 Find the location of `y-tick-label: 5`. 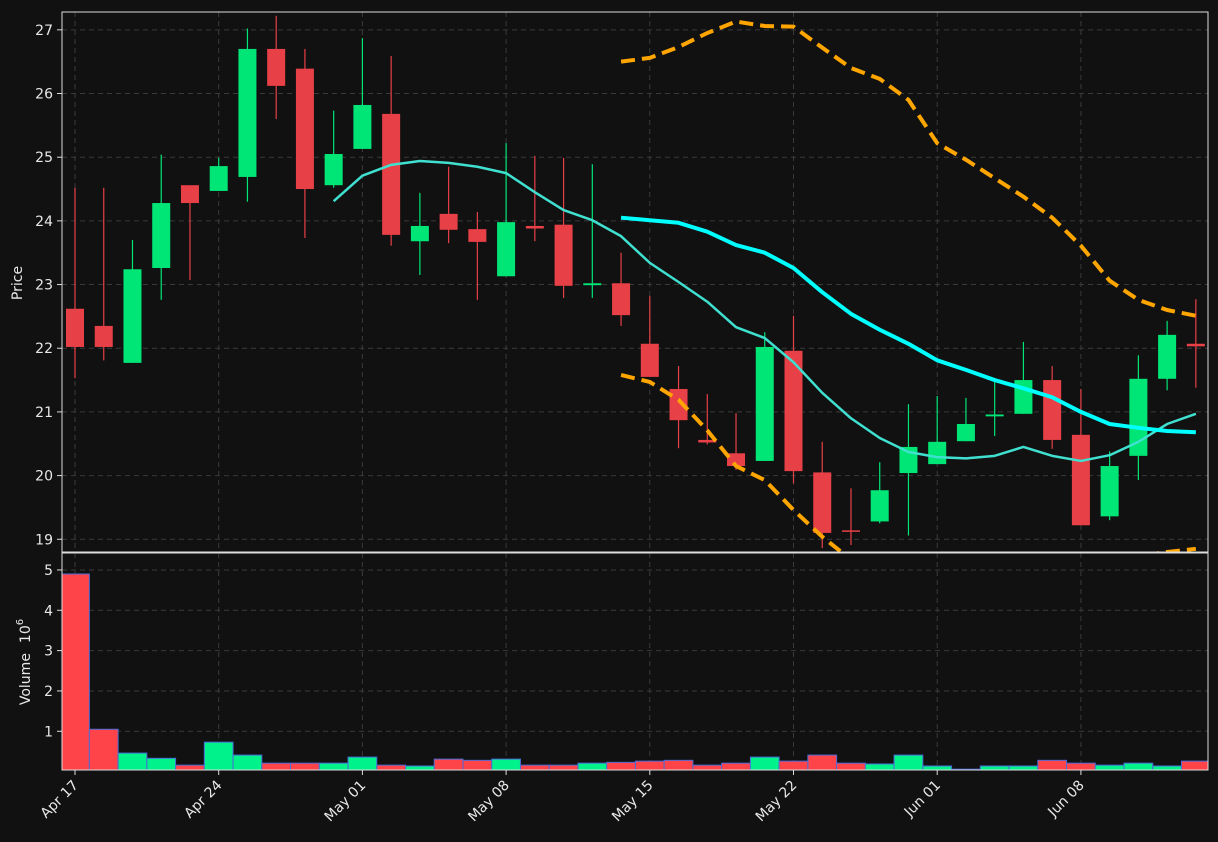

y-tick-label: 5 is located at coordinates (48, 571).